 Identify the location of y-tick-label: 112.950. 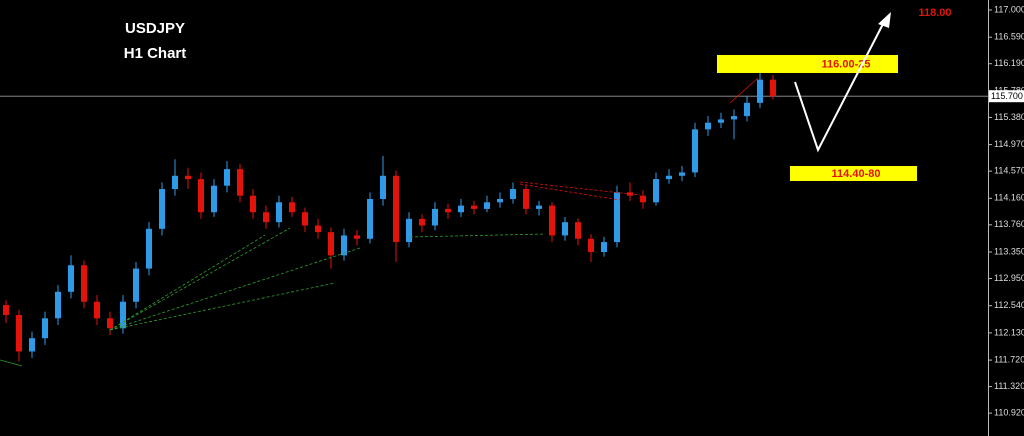
(1009, 278).